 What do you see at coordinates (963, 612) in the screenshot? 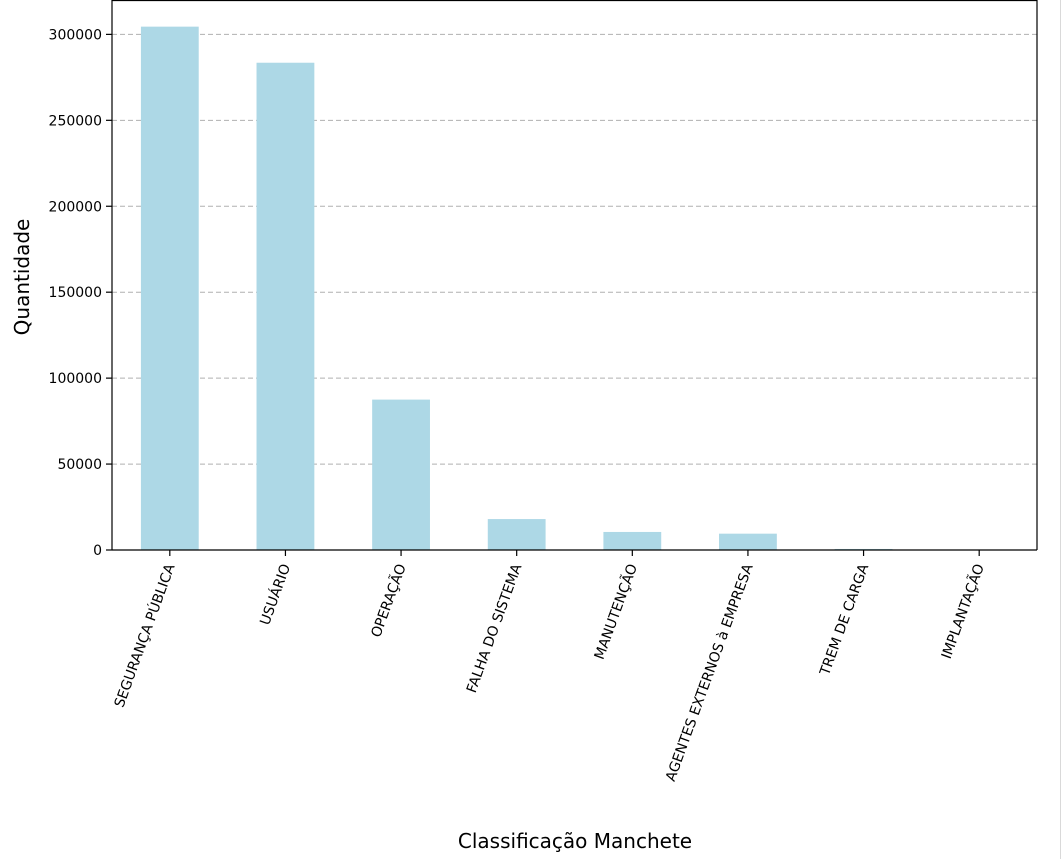
I see `x-tick-label: IMPLANTAÇÃO` at bounding box center [963, 612].